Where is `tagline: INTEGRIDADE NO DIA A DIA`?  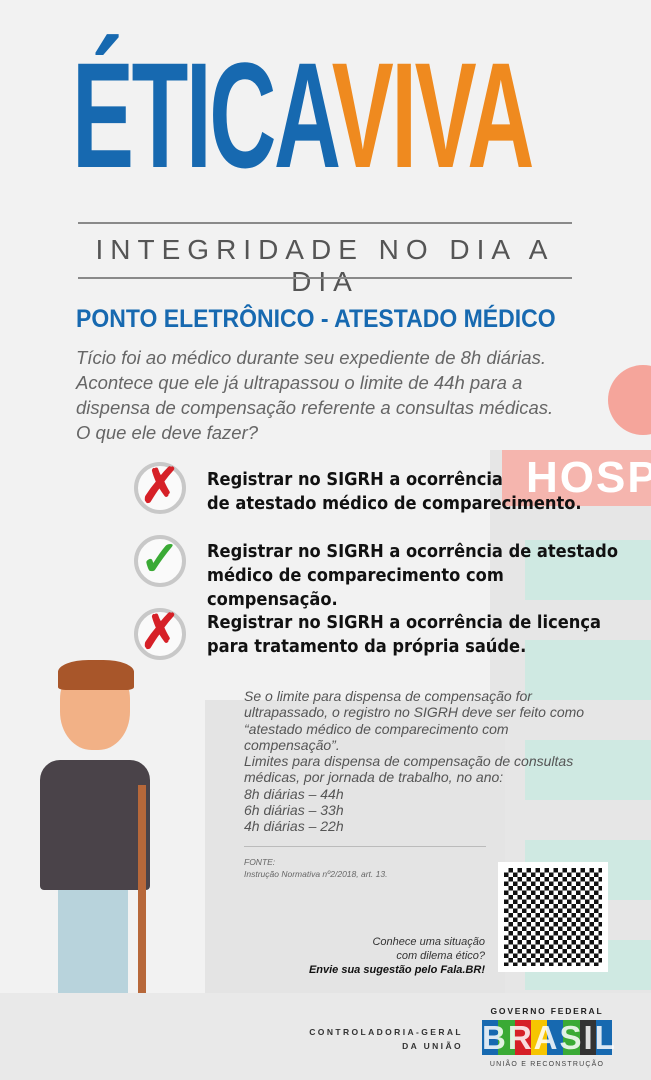
tagline: INTEGRIDADE NO DIA A DIA is located at coordinates (325, 265).